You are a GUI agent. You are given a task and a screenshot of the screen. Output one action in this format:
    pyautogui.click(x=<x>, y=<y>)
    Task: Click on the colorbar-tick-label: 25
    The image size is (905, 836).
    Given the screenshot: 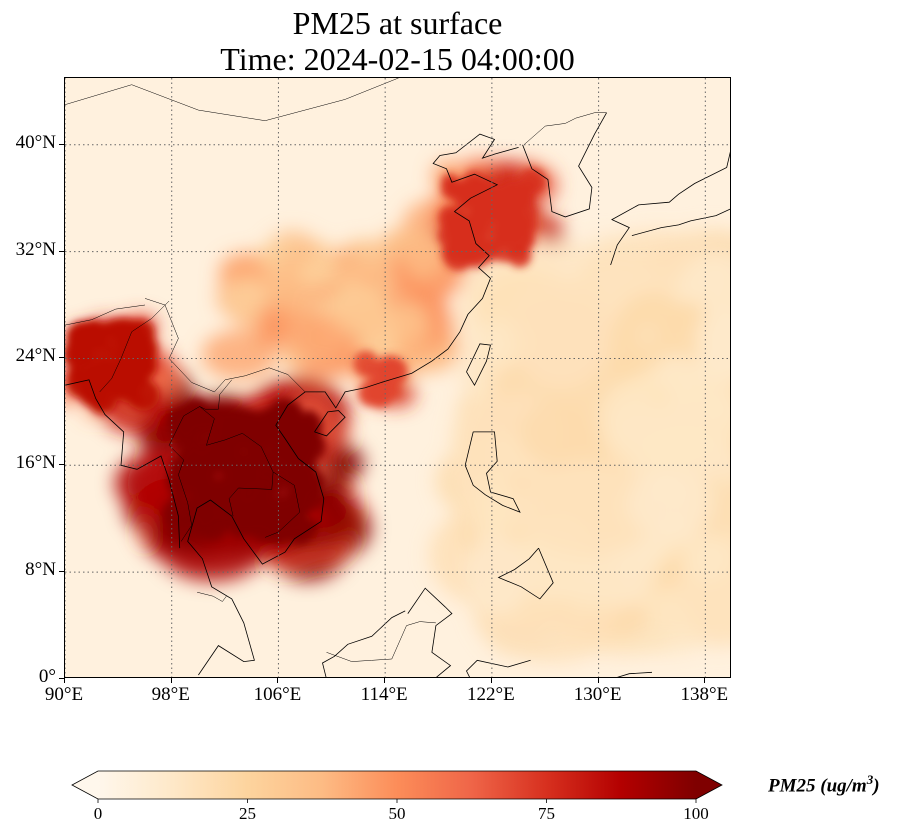 What is the action you would take?
    pyautogui.click(x=247, y=813)
    